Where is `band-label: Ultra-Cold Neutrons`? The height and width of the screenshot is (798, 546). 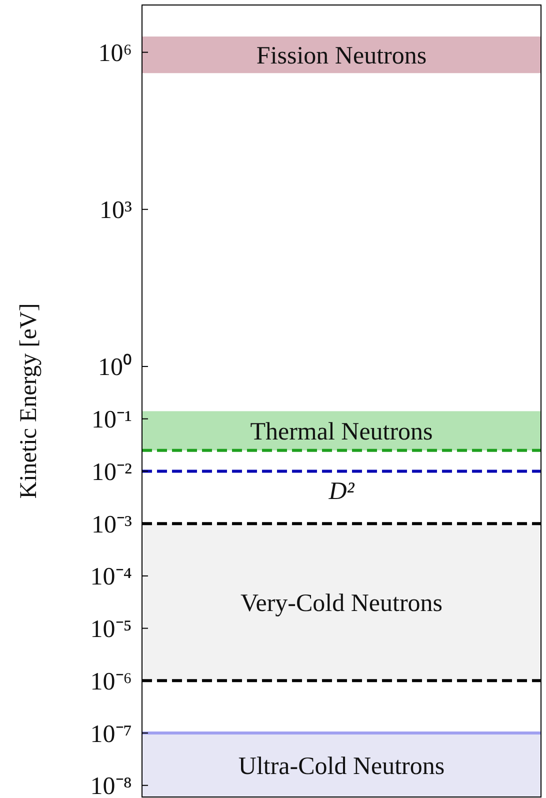
band-label: Ultra-Cold Neutrons is located at coordinates (341, 766).